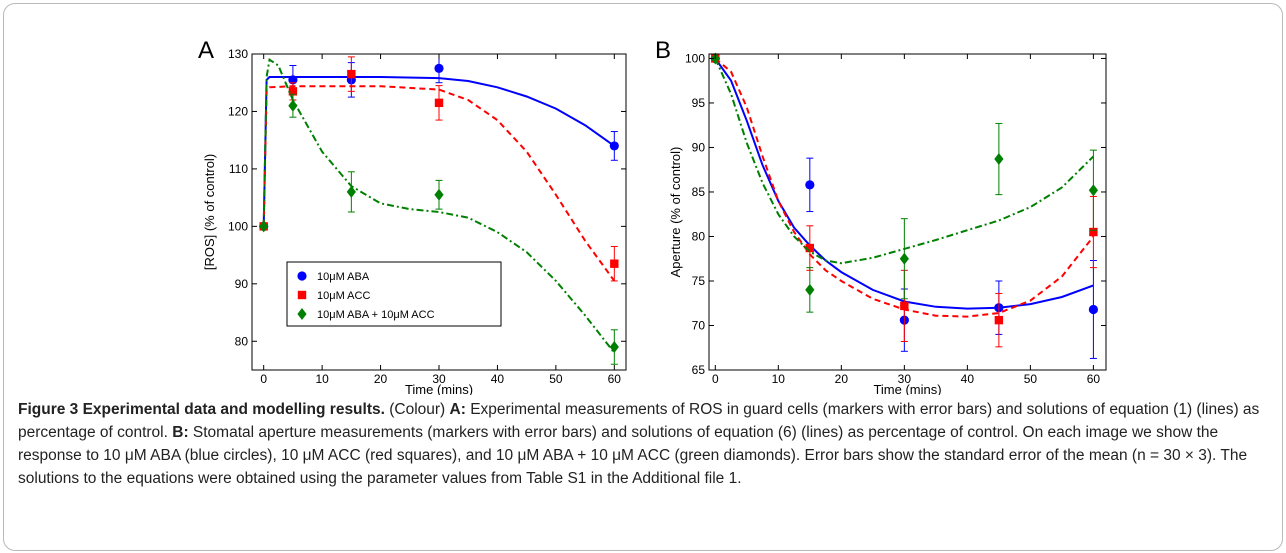 This screenshot has width=1286, height=553. I want to click on panel-a-x-tick-label: 20, so click(381, 379).